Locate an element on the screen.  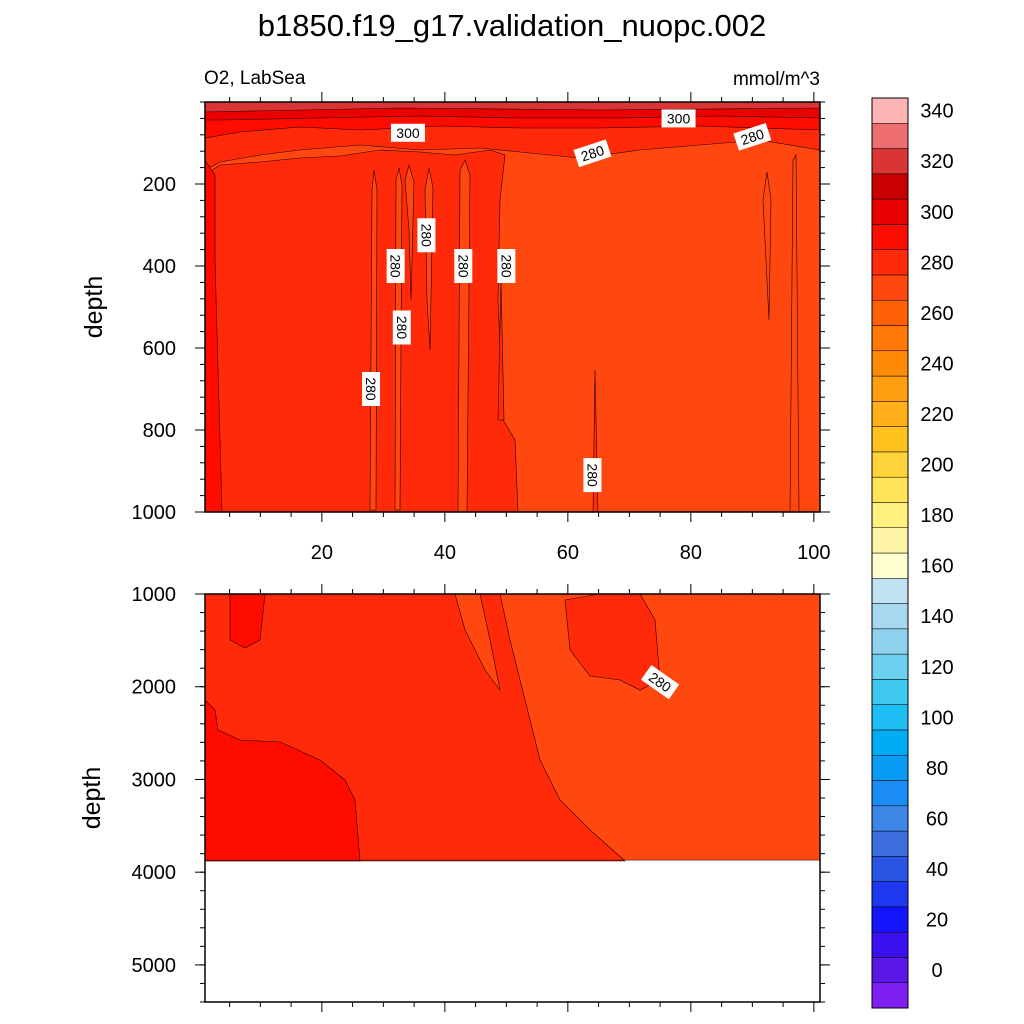
x-tick-label: 60 is located at coordinates (568, 553).